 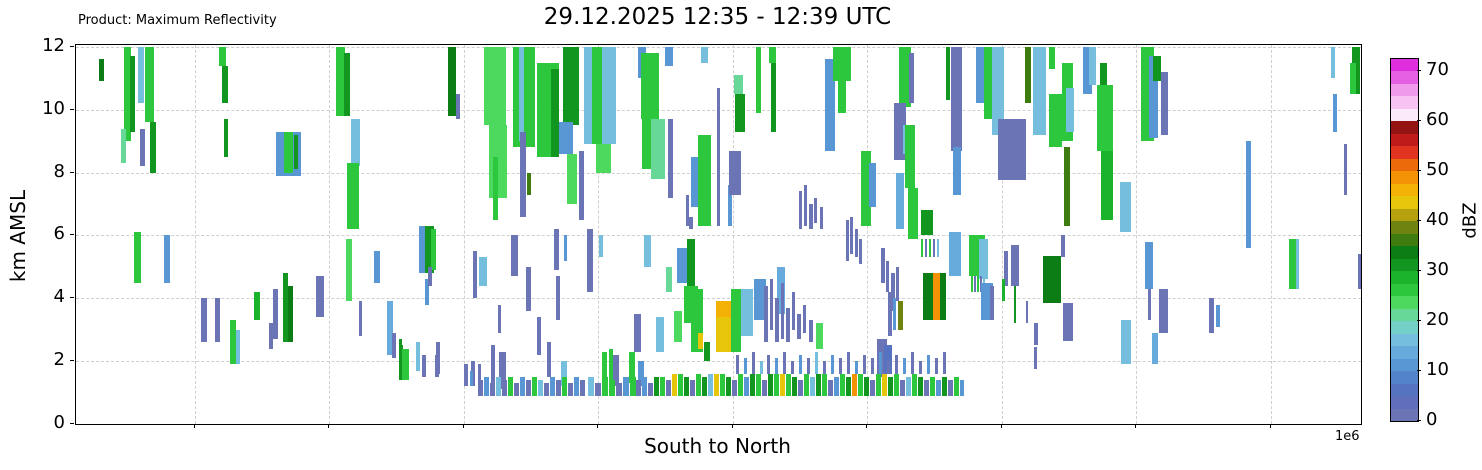 I want to click on y-tick-mark, so click(x=72, y=109).